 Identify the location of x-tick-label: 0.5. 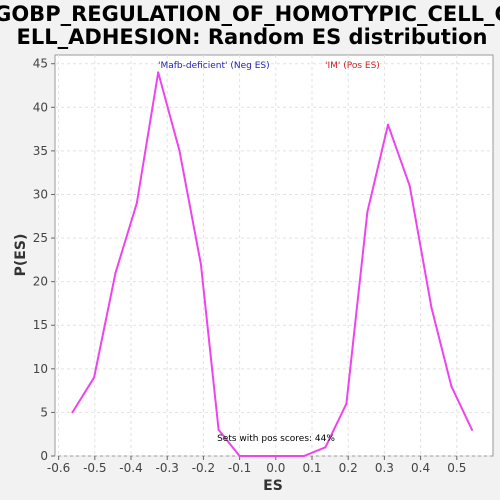
(456, 468).